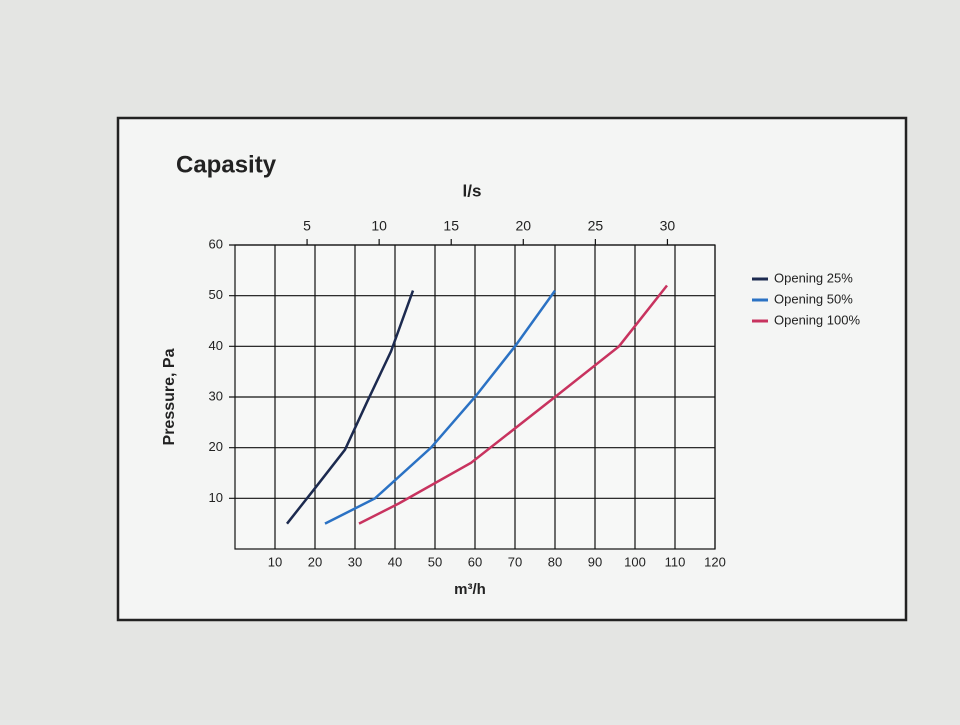 This screenshot has width=960, height=725. Describe the element at coordinates (395, 561) in the screenshot. I see `x-tick-label: 40` at that location.